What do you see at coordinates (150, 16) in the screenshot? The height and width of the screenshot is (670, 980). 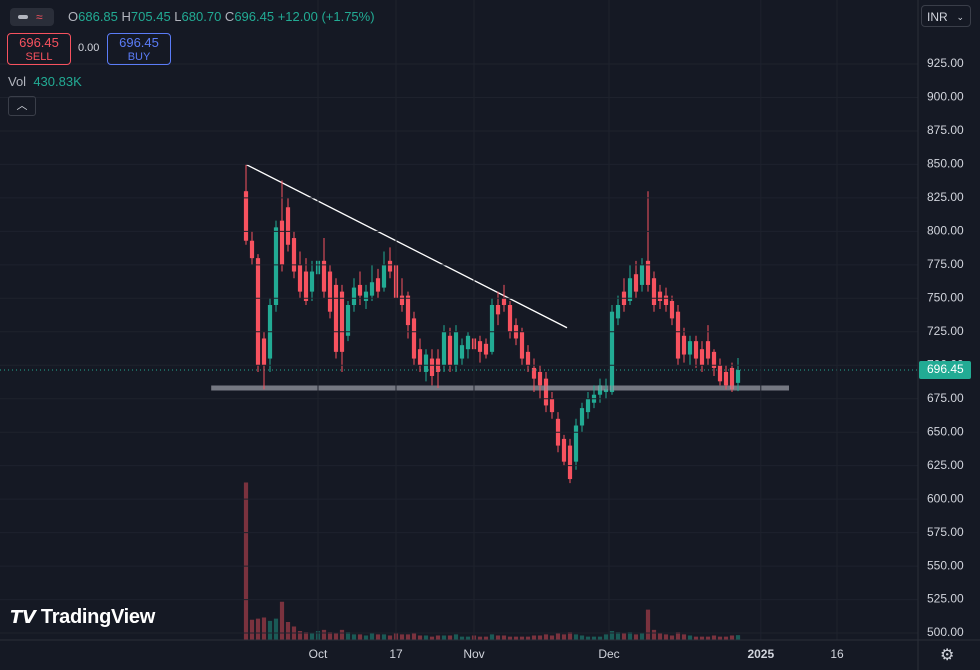 I see `value: 705.45` at bounding box center [150, 16].